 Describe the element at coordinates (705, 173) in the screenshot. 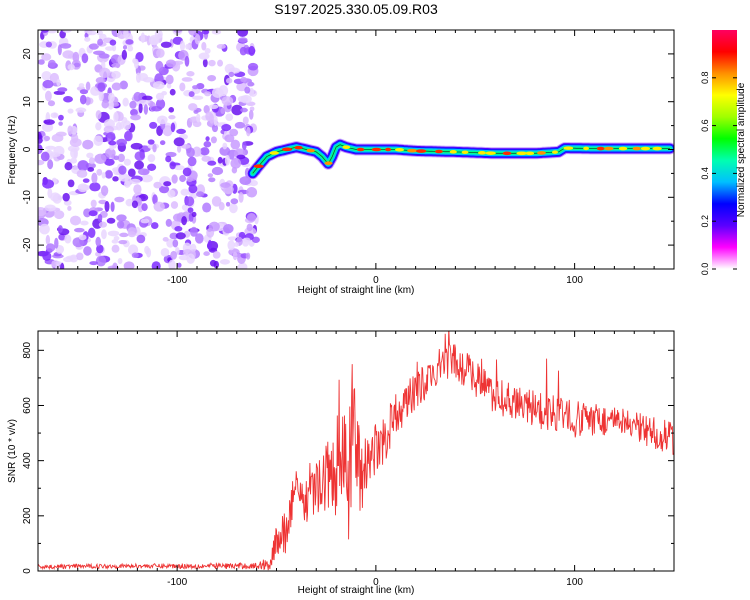

I see `colorbar-tick-label: 0.4` at that location.